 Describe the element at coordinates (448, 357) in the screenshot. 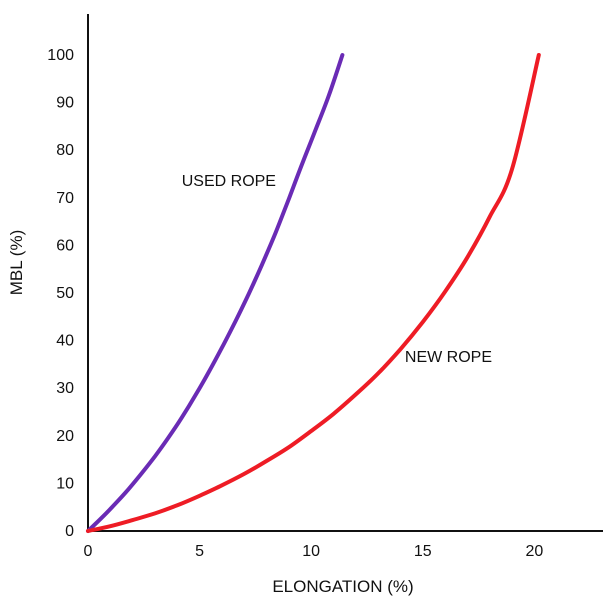

I see `annotation-new-rope: NEW ROPE` at that location.